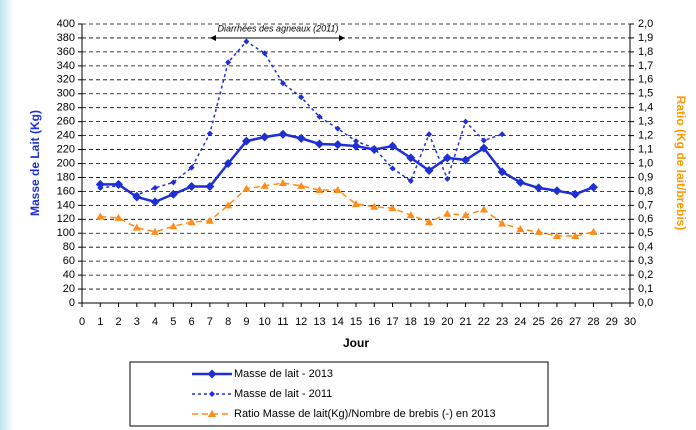  What do you see at coordinates (192, 322) in the screenshot?
I see `x-tick-label: 6` at bounding box center [192, 322].